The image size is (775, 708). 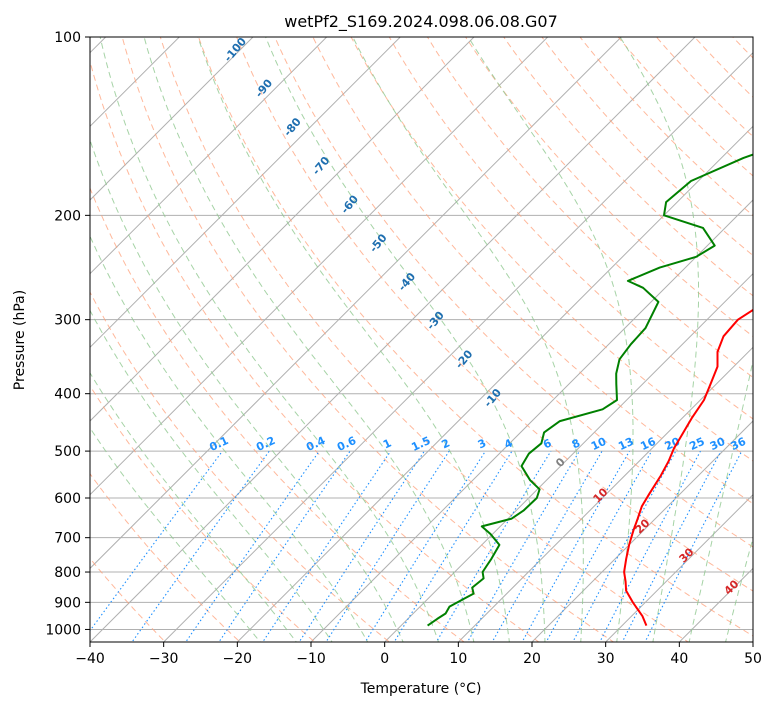 What do you see at coordinates (67, 499) in the screenshot?
I see `y-tick-label: 600` at bounding box center [67, 499].